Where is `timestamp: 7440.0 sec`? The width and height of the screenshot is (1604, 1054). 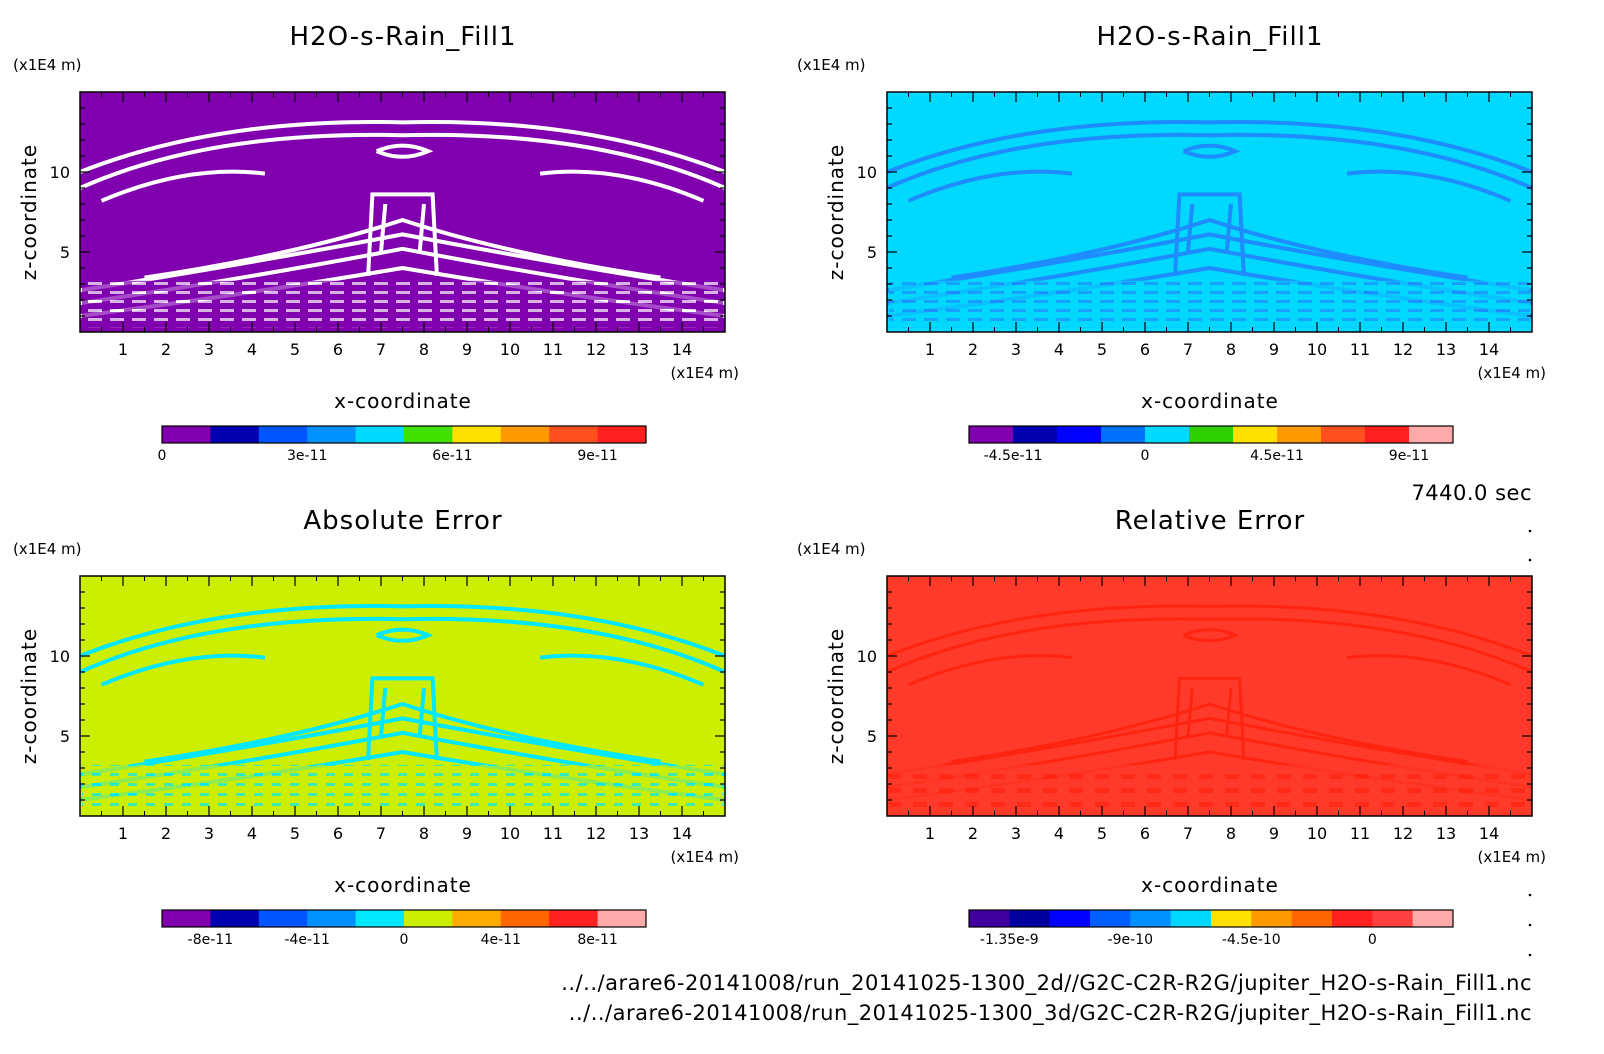 timestamp: 7440.0 sec is located at coordinates (1471, 493).